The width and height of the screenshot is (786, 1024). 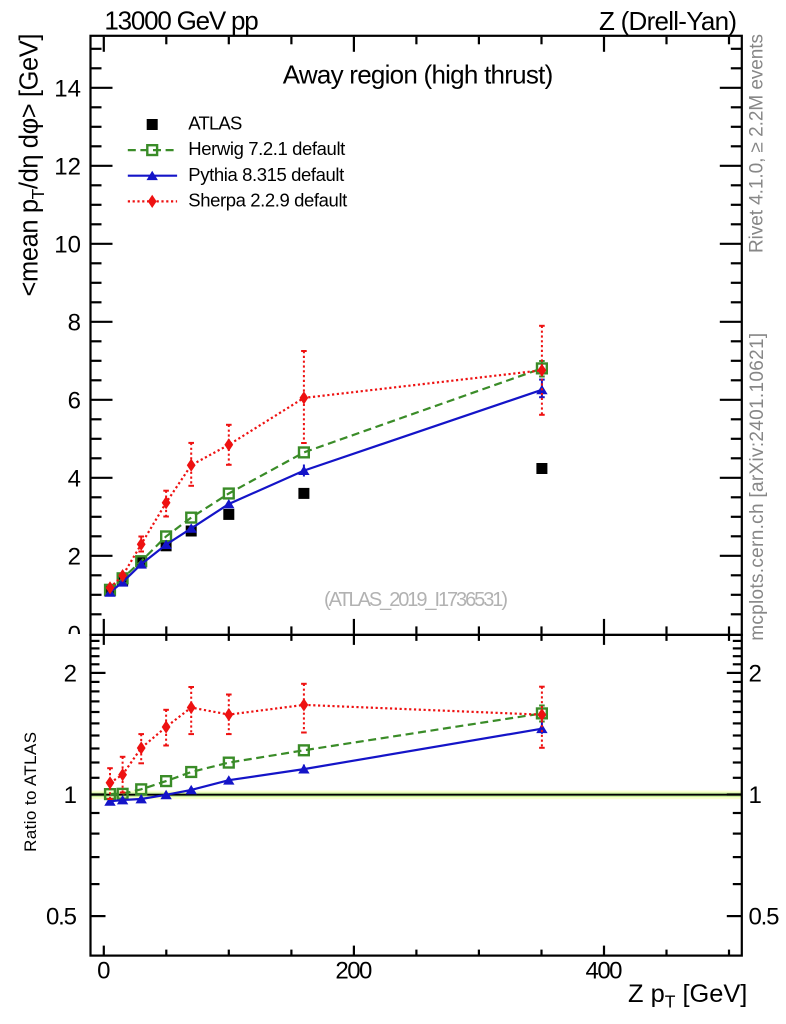 What do you see at coordinates (418, 75) in the screenshot?
I see `svg-text: Away region (high thrust)` at bounding box center [418, 75].